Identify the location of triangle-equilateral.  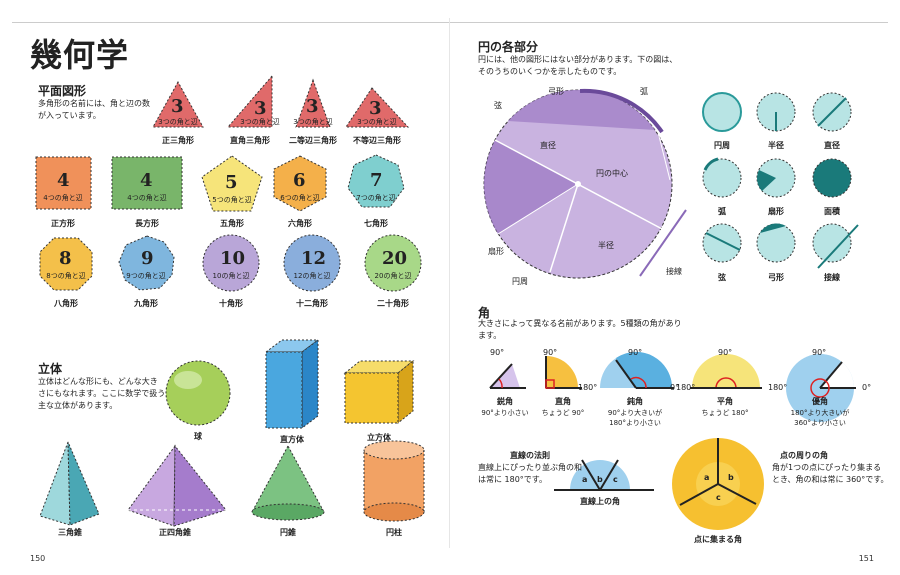
(178, 104).